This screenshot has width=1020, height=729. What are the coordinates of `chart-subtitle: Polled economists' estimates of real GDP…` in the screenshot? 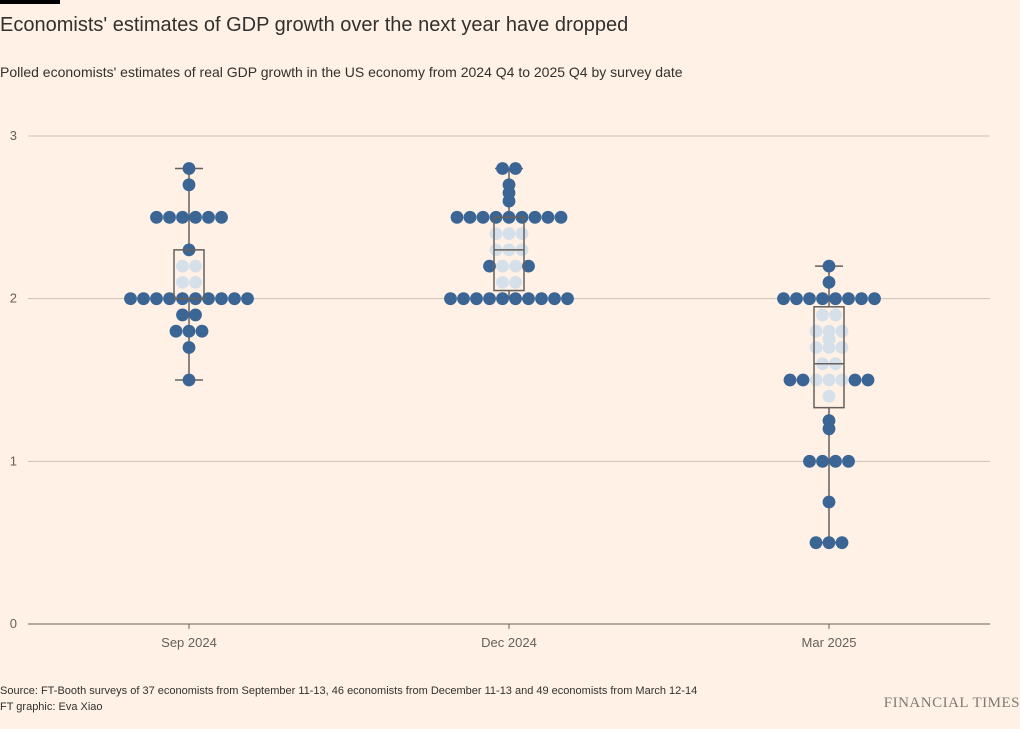 It's located at (341, 72).